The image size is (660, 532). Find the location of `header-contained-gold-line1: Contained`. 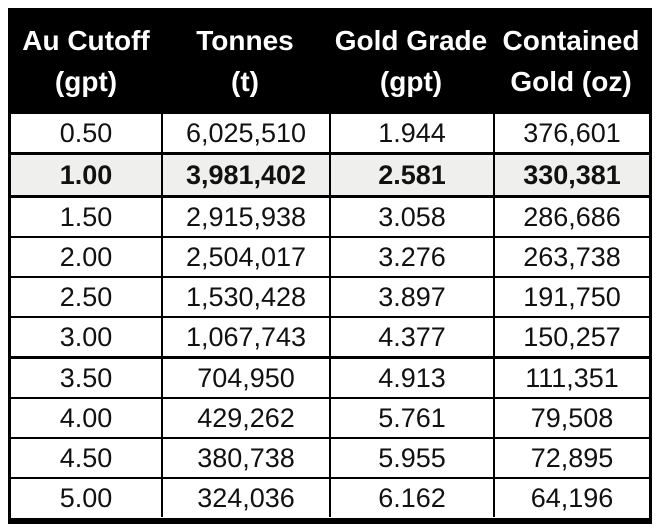

header-contained-gold-line1: Contained is located at coordinates (571, 40).